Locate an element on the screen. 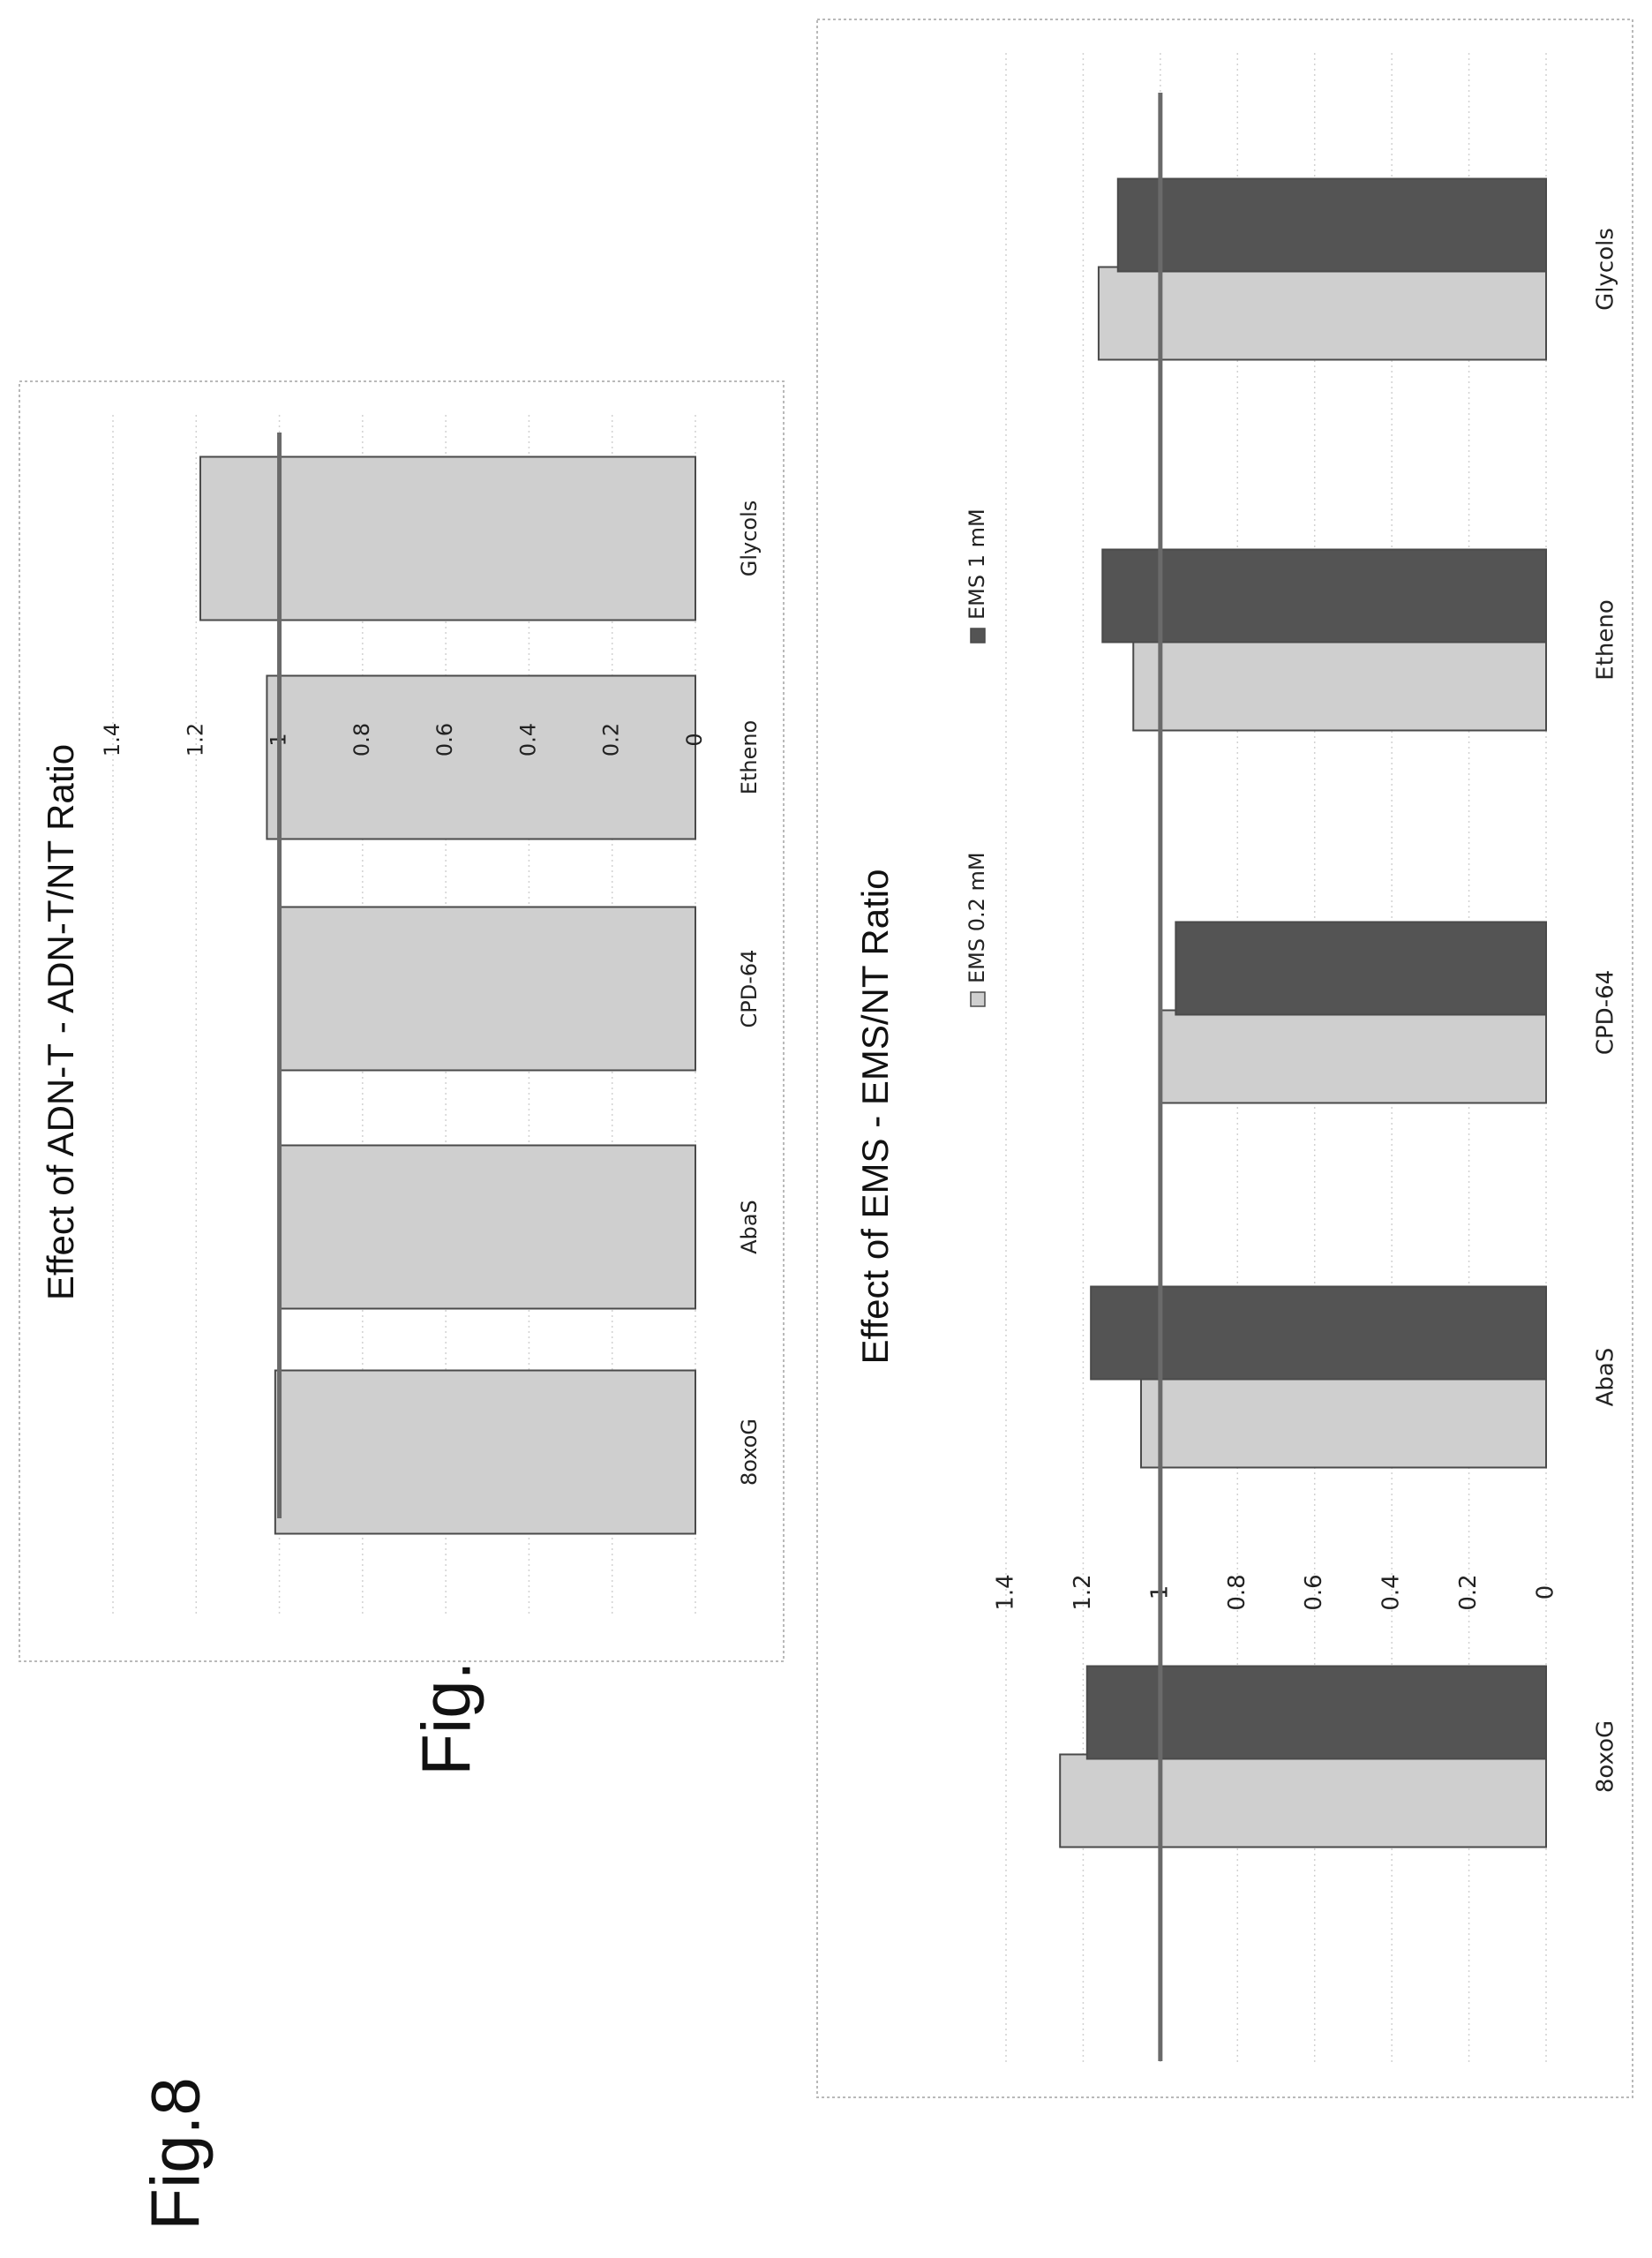 The height and width of the screenshot is (2258, 1652). bar-abas is located at coordinates (487, 1227).